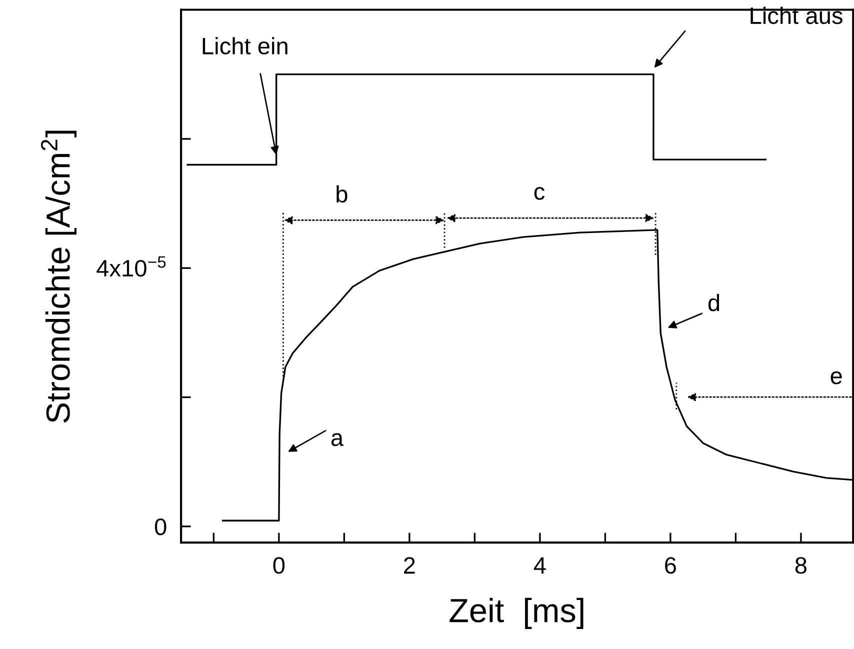 Image resolution: width=854 pixels, height=649 pixels. What do you see at coordinates (796, 15) in the screenshot?
I see `annotation: Licht aus` at bounding box center [796, 15].